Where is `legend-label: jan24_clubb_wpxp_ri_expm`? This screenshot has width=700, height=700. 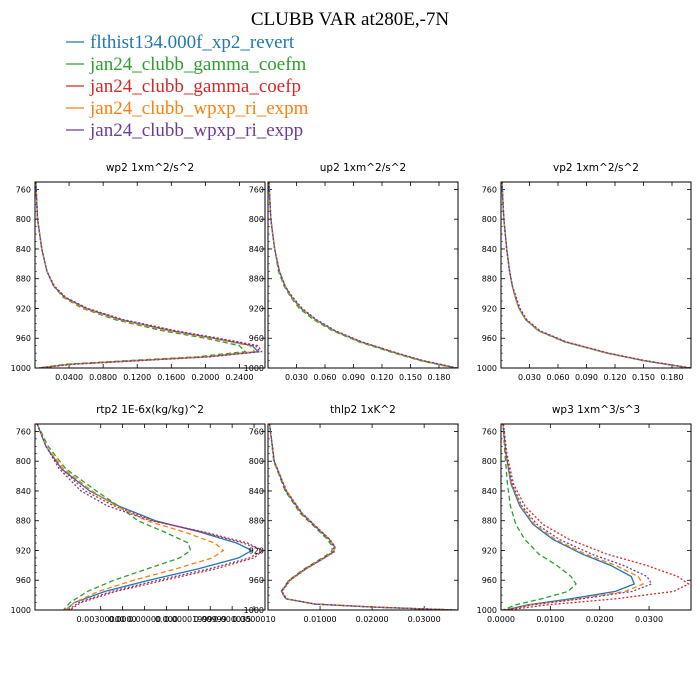
legend-label: jan24_clubb_wpxp_ri_expm is located at coordinates (199, 108).